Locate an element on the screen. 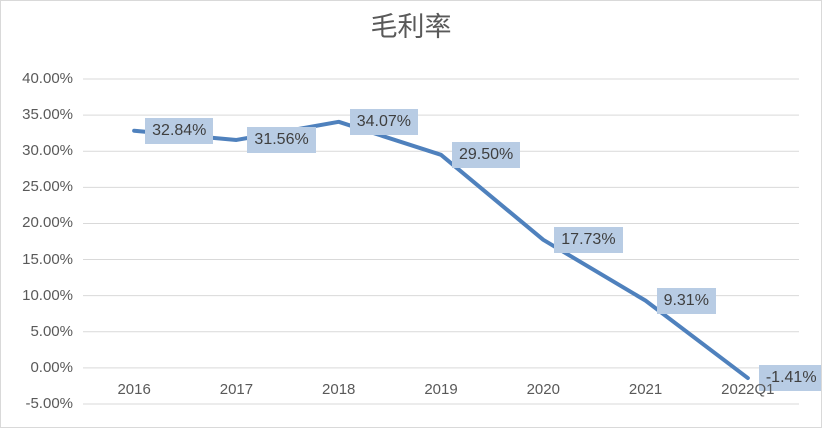  y-axis-tick-label: 0.00% is located at coordinates (51, 367).